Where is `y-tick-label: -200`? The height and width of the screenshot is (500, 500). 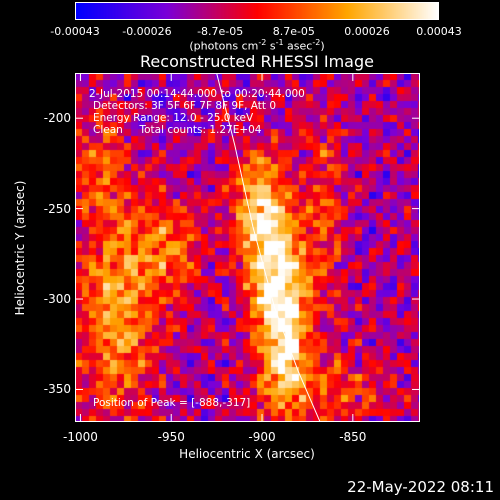 y-tick-label: -200 is located at coordinates (57, 118).